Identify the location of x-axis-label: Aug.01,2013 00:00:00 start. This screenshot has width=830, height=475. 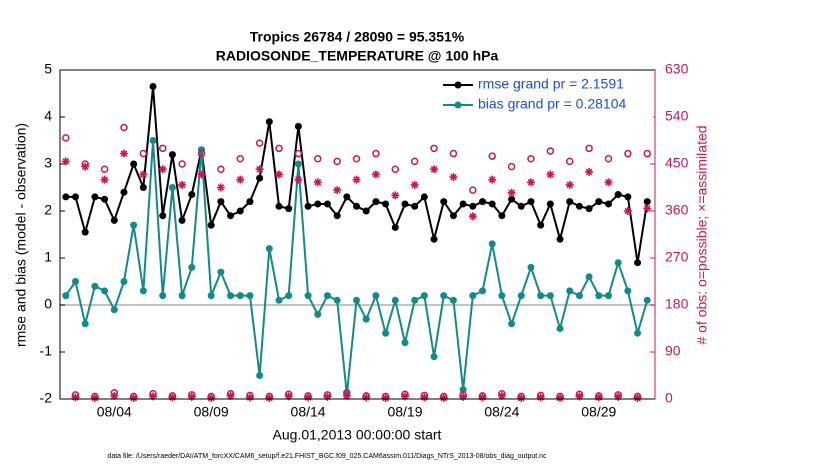
(357, 435).